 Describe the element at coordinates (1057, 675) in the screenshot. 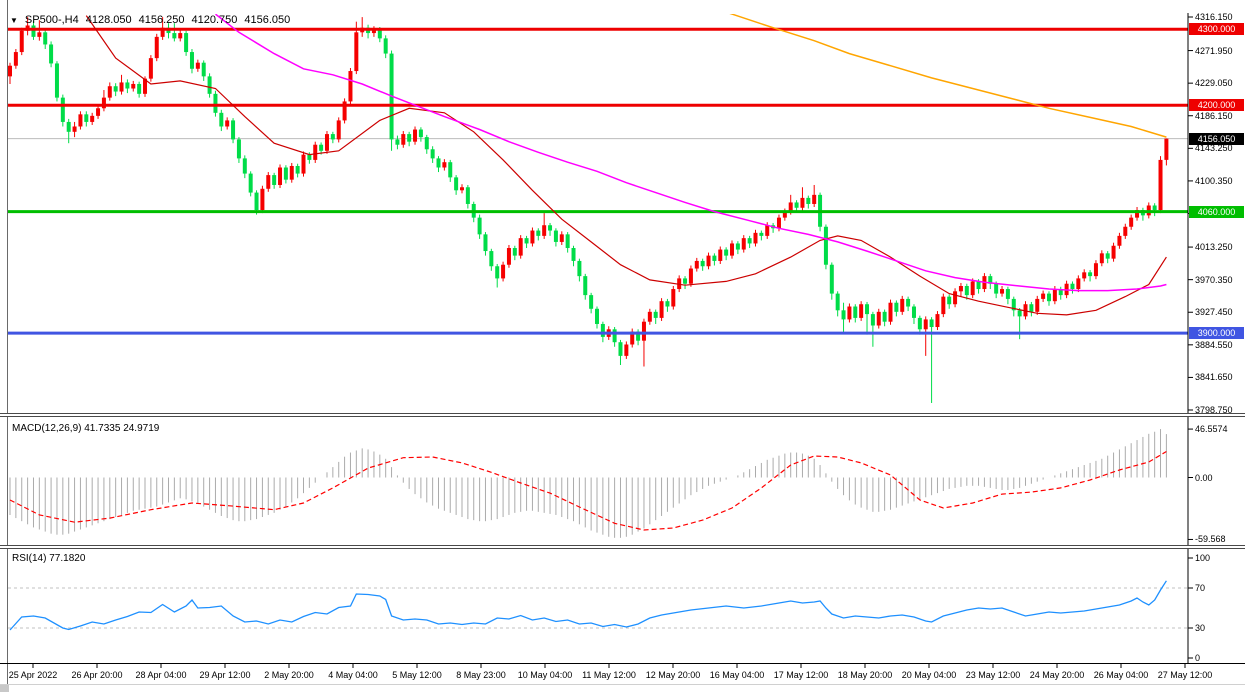

I see `time-label: 24 May 20:00` at that location.